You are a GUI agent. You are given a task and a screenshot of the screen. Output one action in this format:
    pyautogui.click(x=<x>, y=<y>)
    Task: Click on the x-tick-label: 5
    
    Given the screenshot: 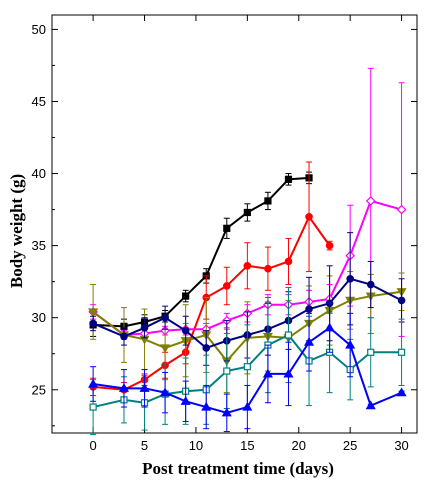 What is the action you would take?
    pyautogui.click(x=144, y=445)
    